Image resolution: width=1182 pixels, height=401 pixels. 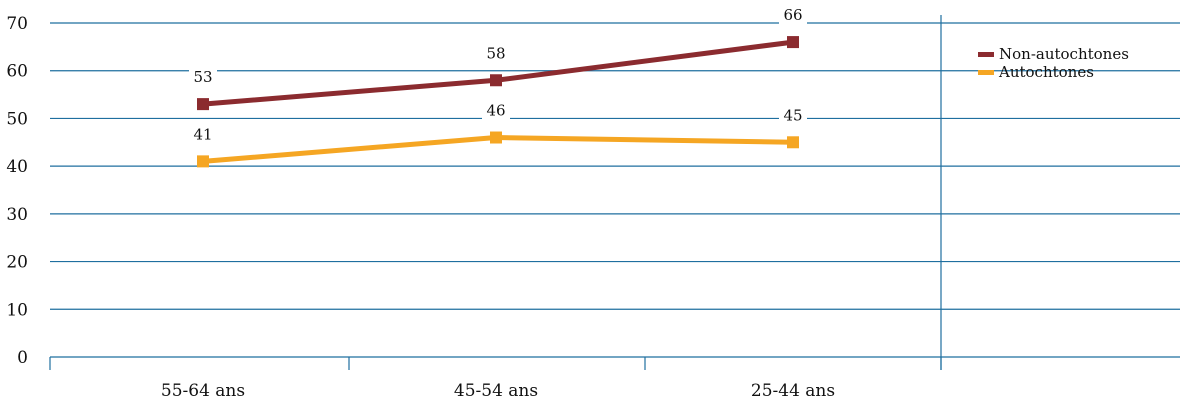 What do you see at coordinates (17, 72) in the screenshot?
I see `y-tick-label: 60` at bounding box center [17, 72].